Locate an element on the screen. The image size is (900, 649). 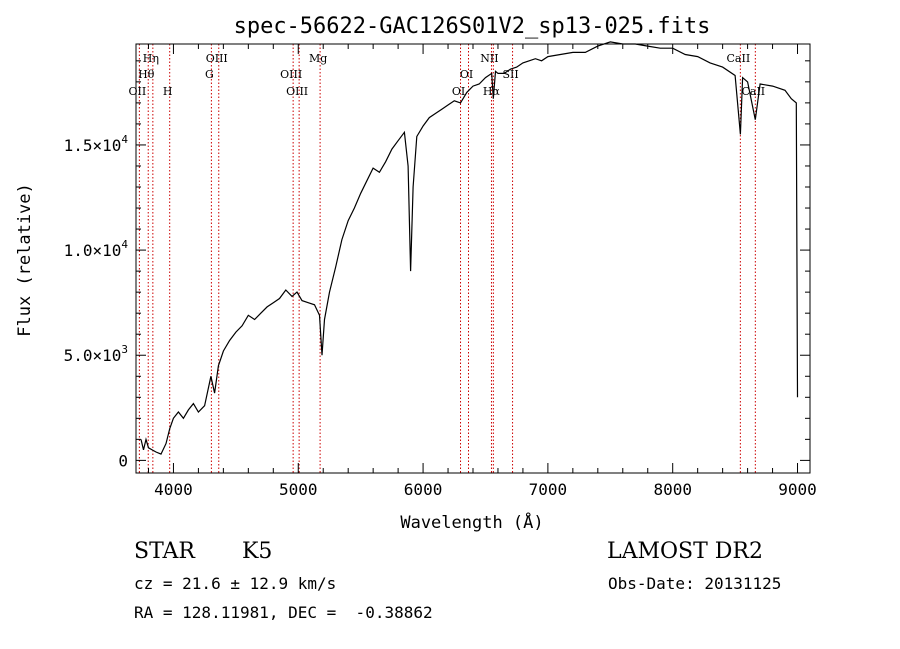
spectral-line-label-8: Mg is located at coordinates (318, 58).